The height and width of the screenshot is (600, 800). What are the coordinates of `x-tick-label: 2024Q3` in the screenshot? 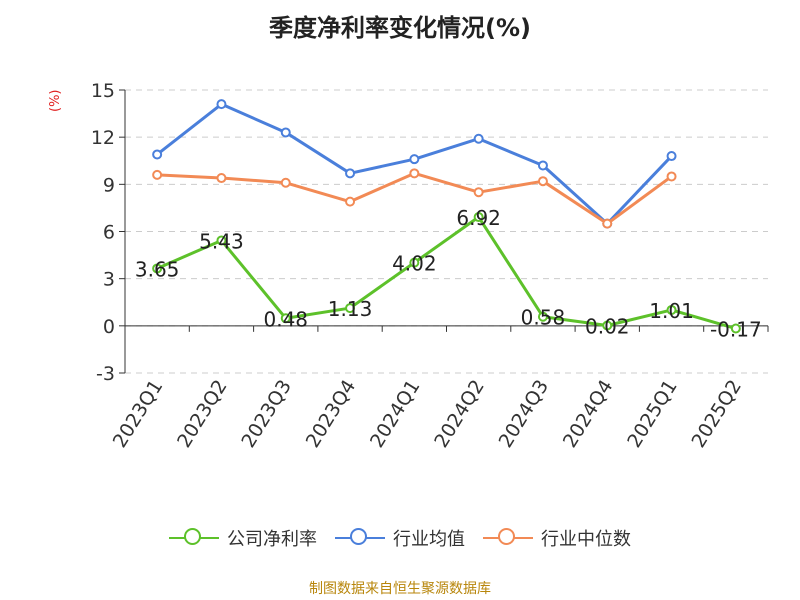 It's located at (524, 414).